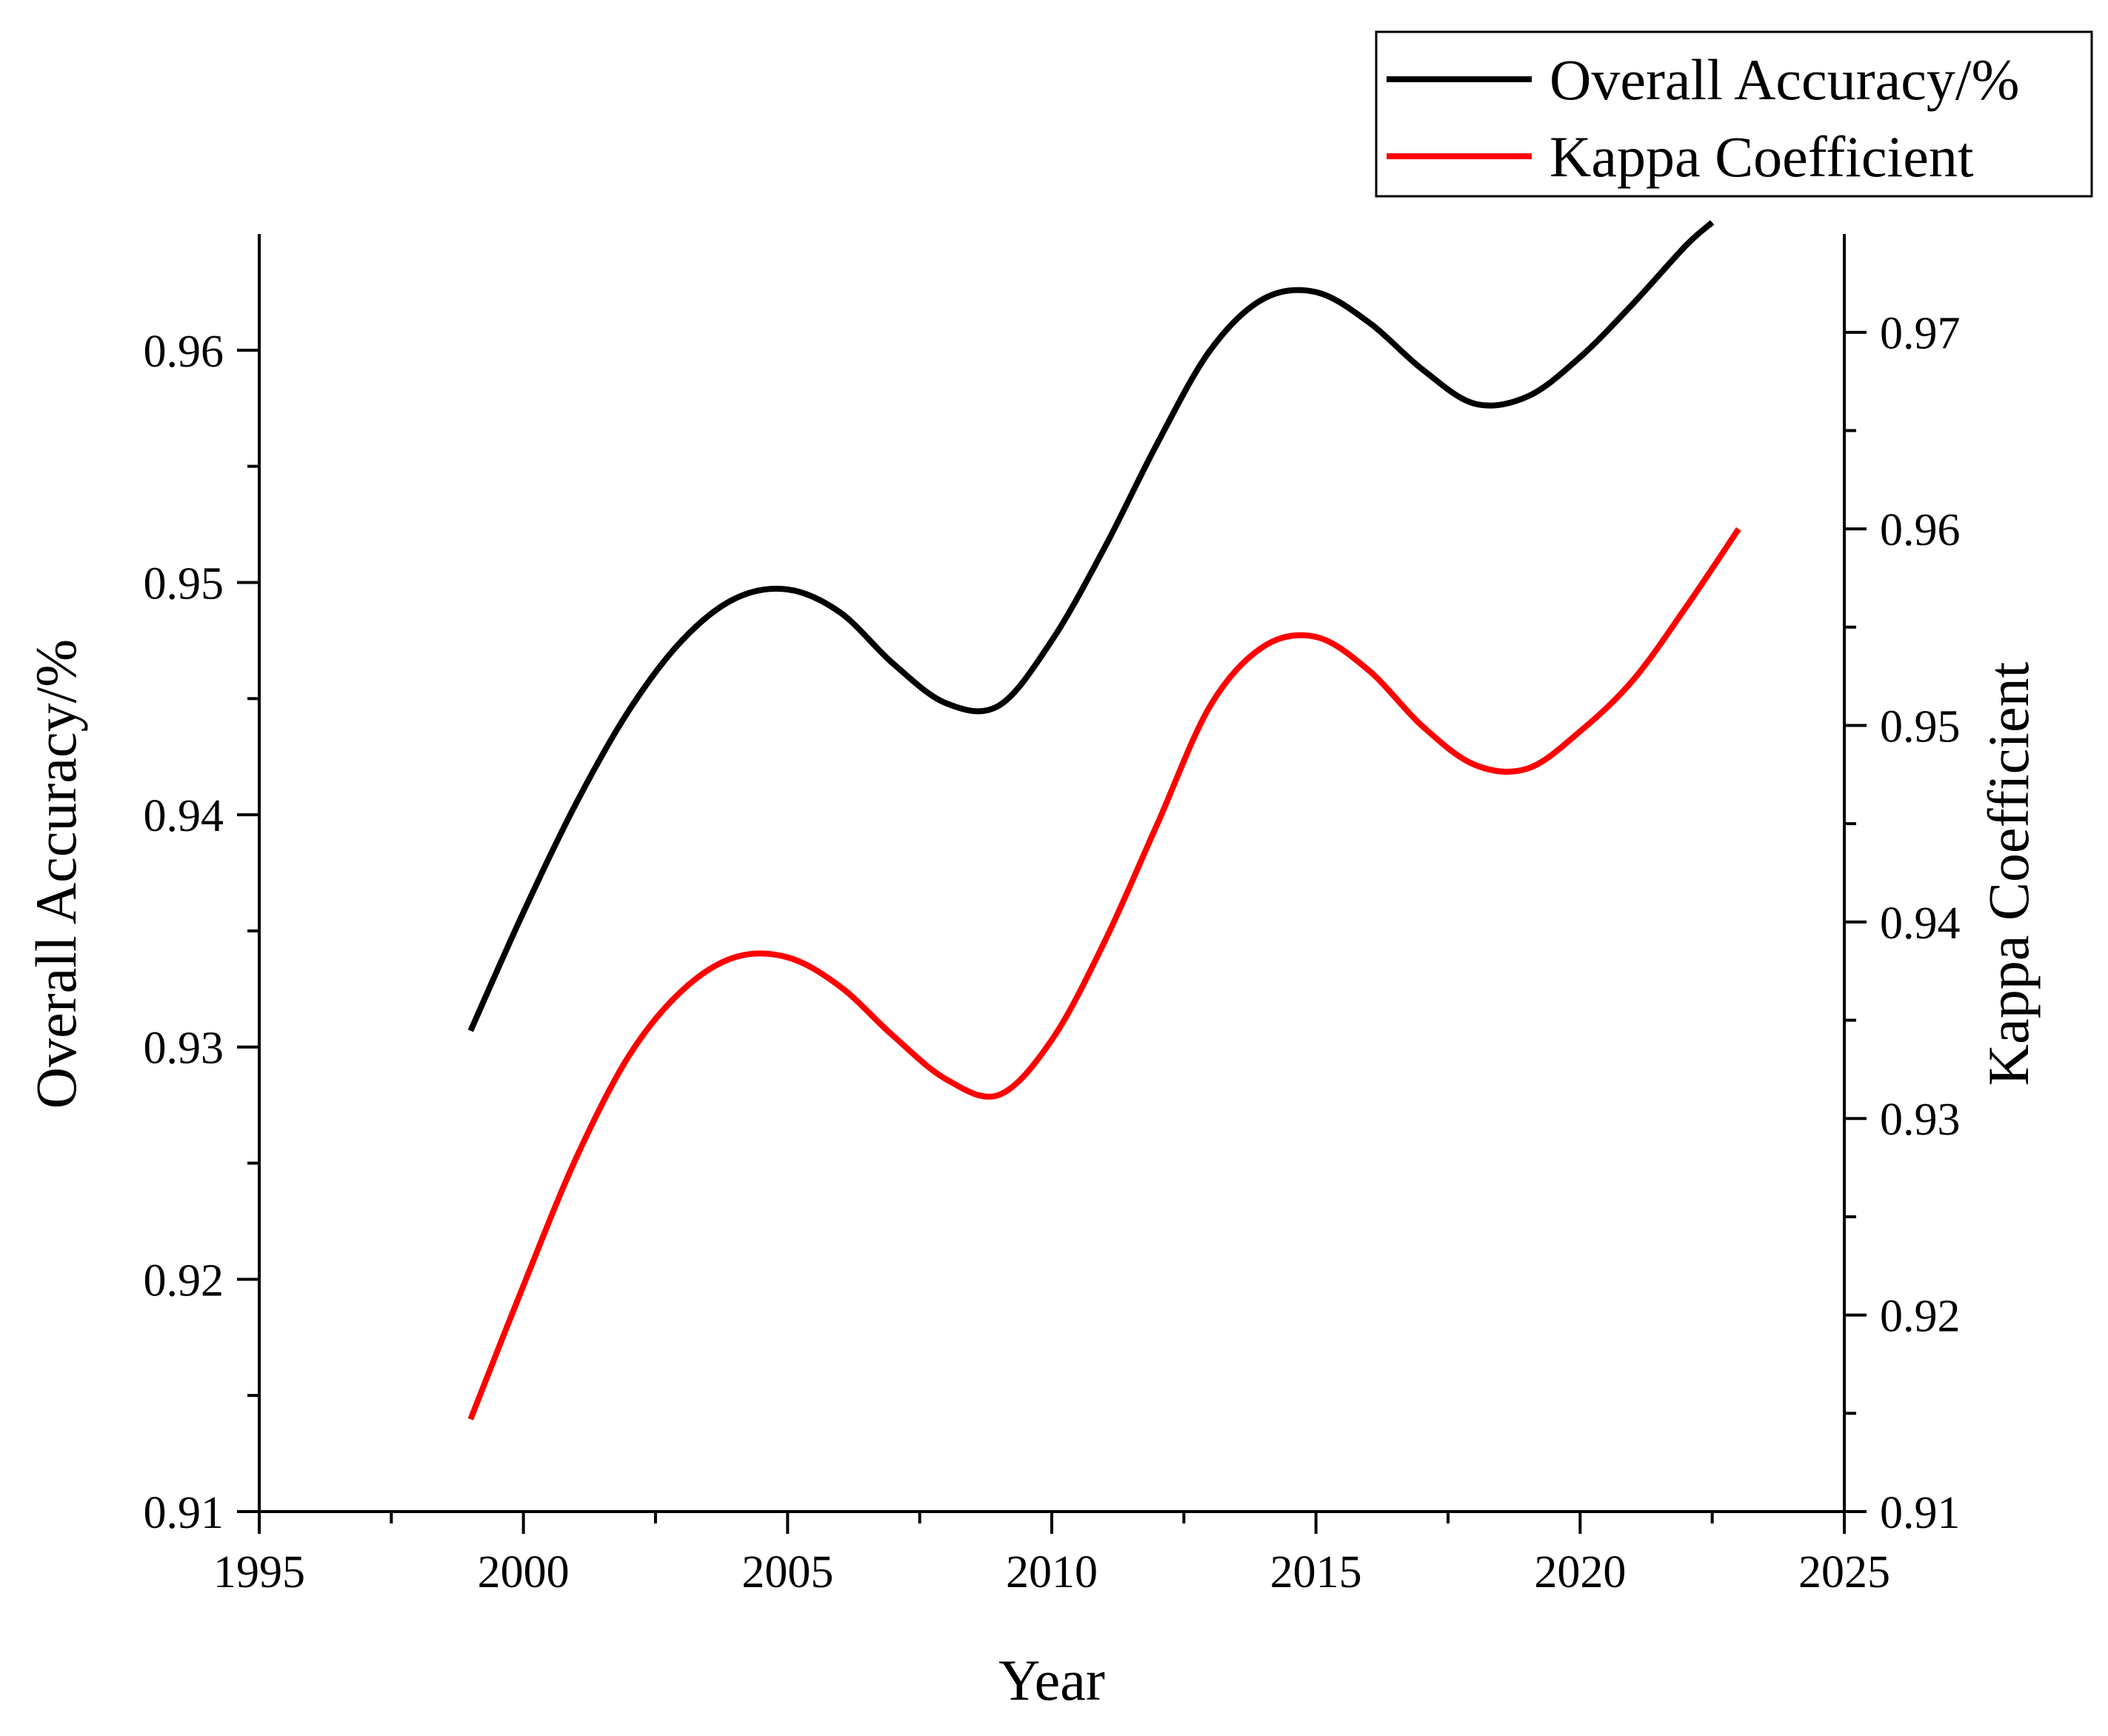 The width and height of the screenshot is (2108, 1736). Describe the element at coordinates (184, 1049) in the screenshot. I see `left-y-tick-label: 0.93` at that location.